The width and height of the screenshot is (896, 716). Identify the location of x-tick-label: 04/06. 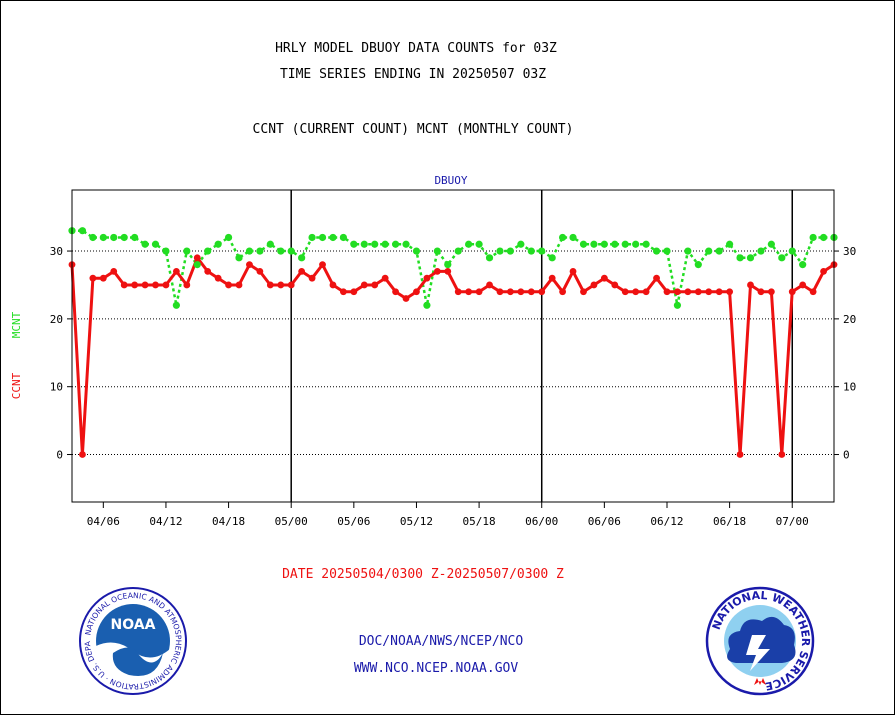
(103, 521).